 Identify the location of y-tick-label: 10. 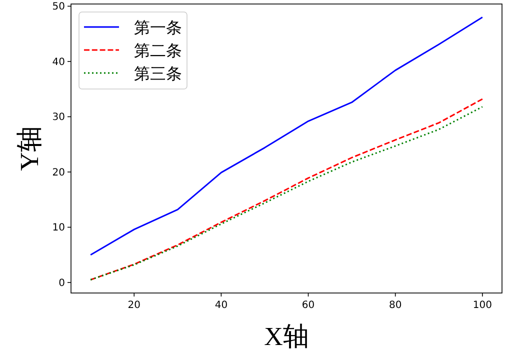
(58, 228).